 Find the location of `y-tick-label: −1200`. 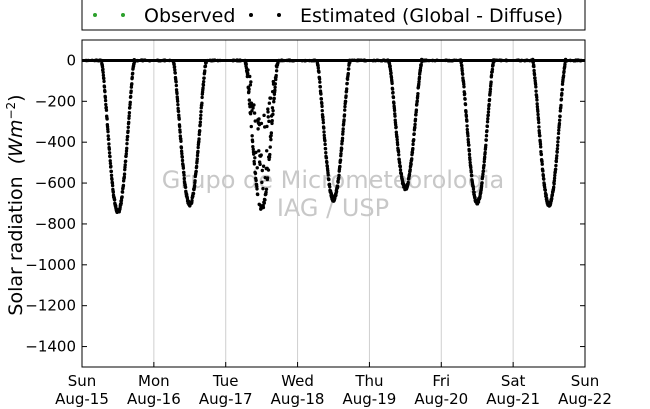

y-tick-label: −1200 is located at coordinates (50, 306).